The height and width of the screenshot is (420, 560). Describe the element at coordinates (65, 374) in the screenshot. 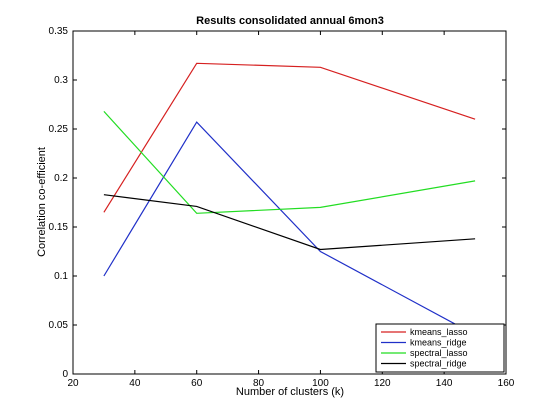

I see `y-tick-label: 0` at that location.